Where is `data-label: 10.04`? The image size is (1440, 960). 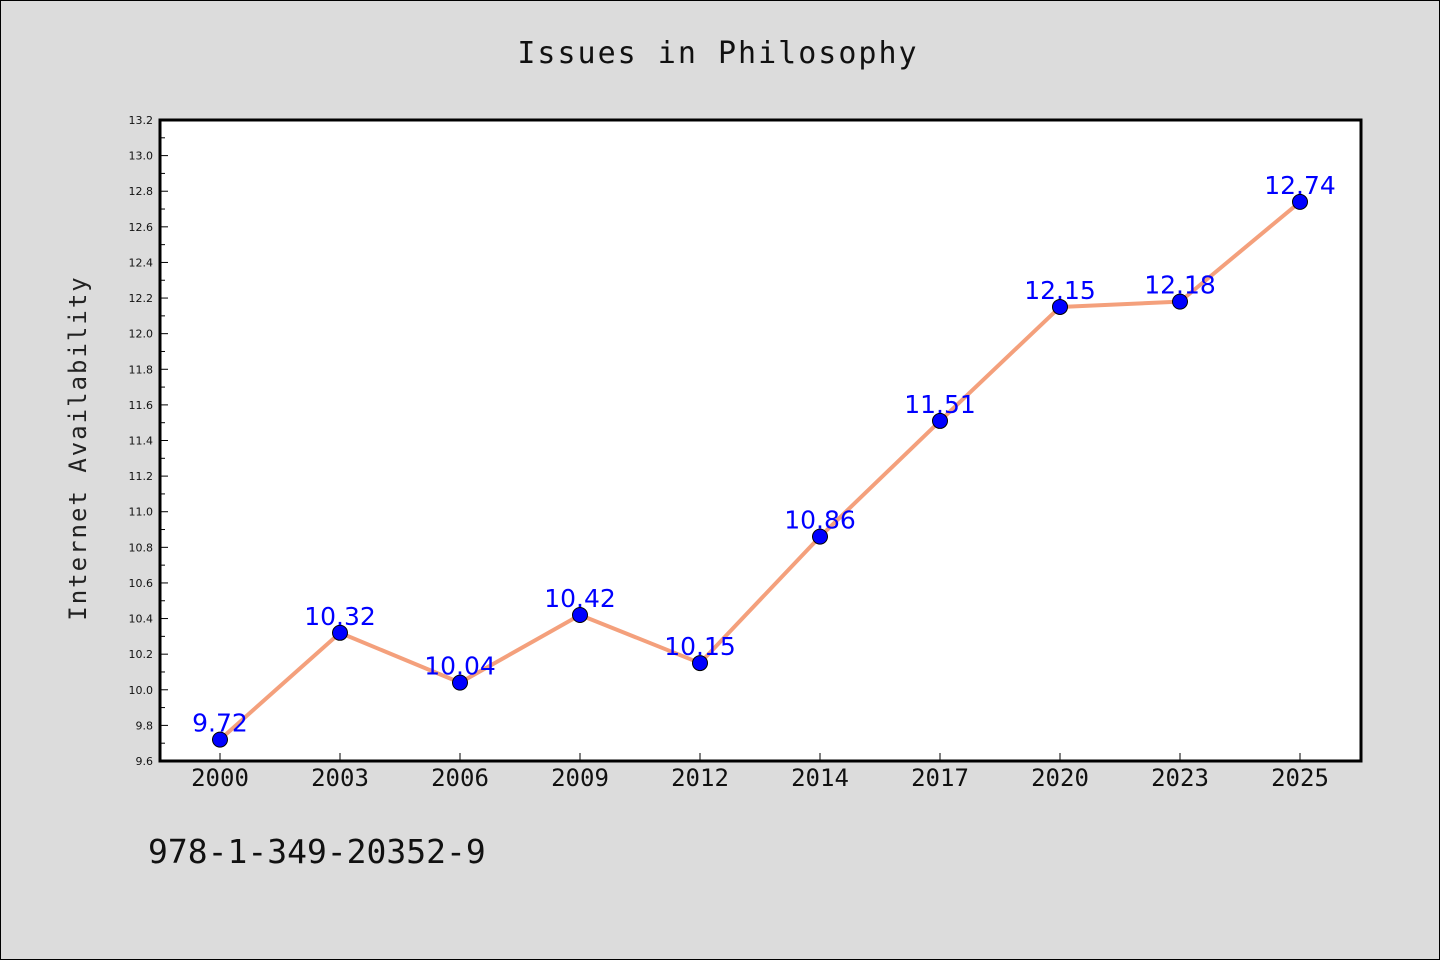 data-label: 10.04 is located at coordinates (460, 666).